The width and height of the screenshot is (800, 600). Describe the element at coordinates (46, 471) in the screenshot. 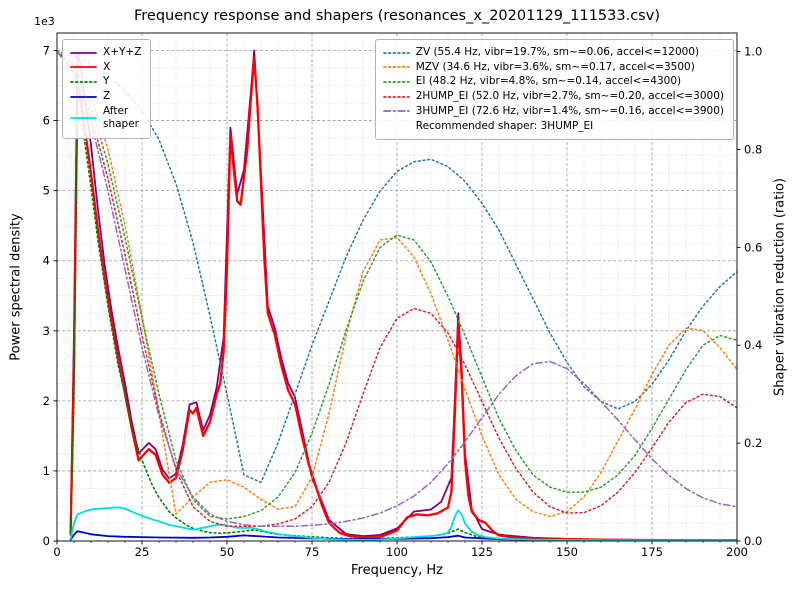

I see `y-left-tick-label: 1` at that location.